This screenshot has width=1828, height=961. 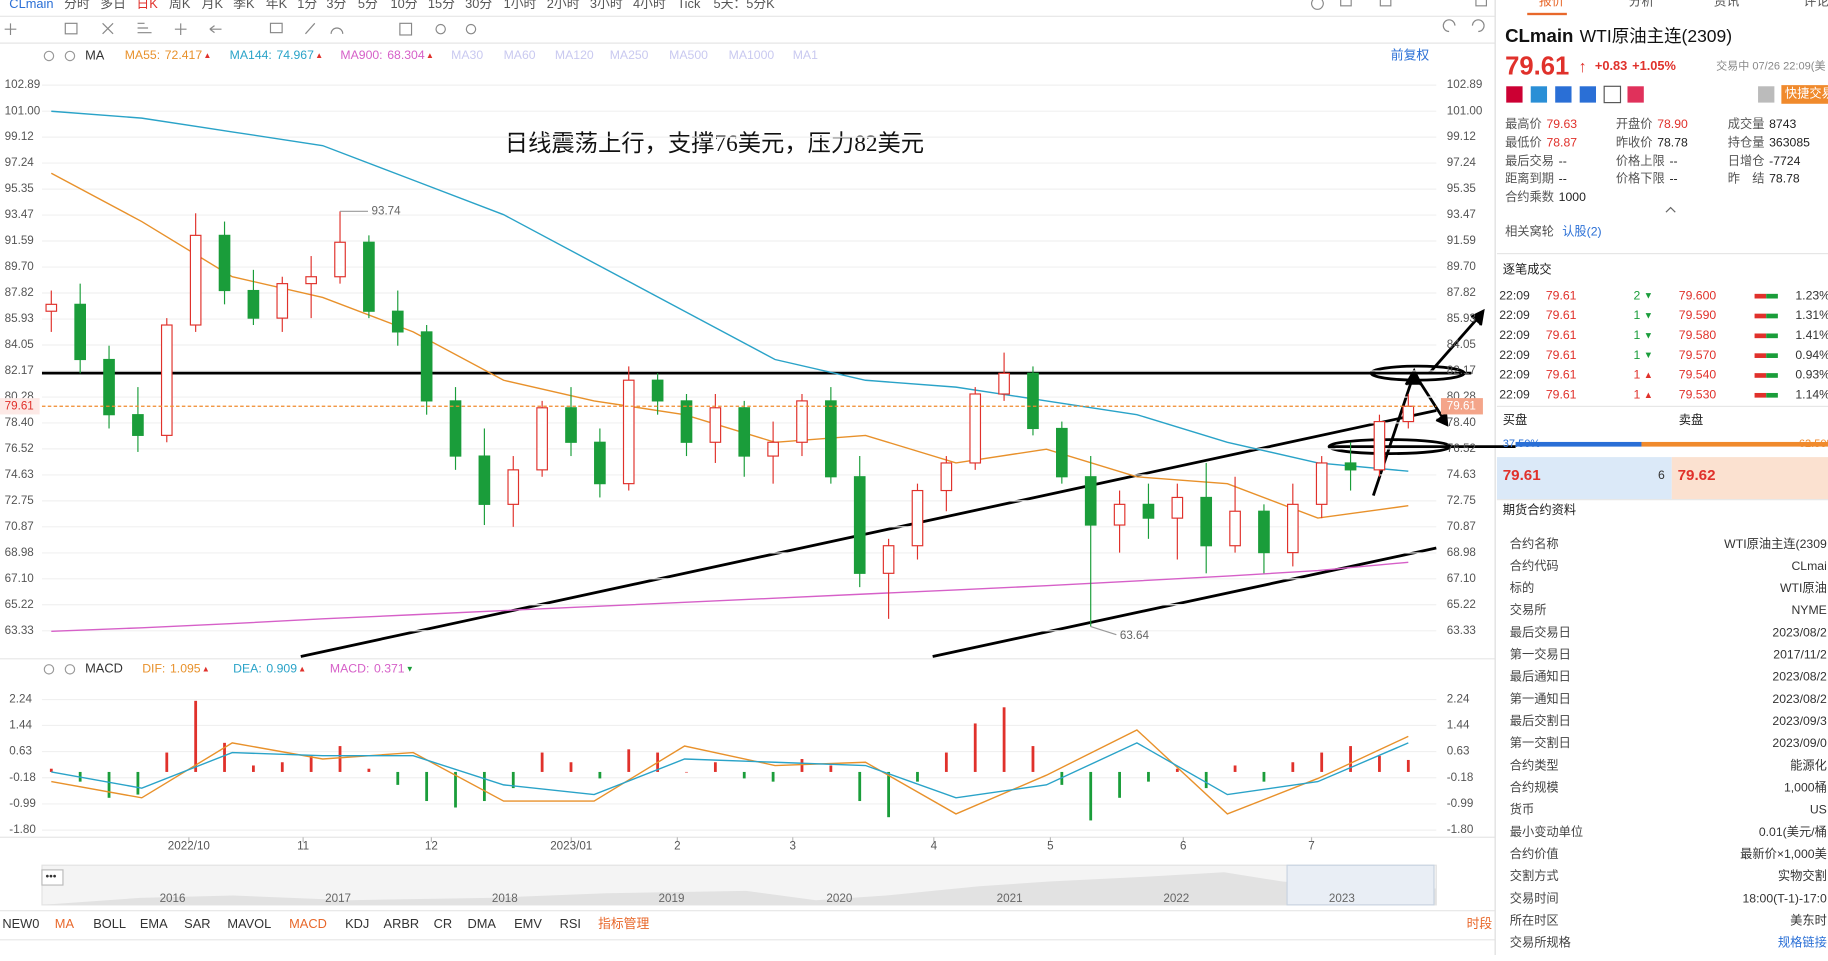 What do you see at coordinates (1734, 444) in the screenshot?
I see `sell-ratio-bar` at bounding box center [1734, 444].